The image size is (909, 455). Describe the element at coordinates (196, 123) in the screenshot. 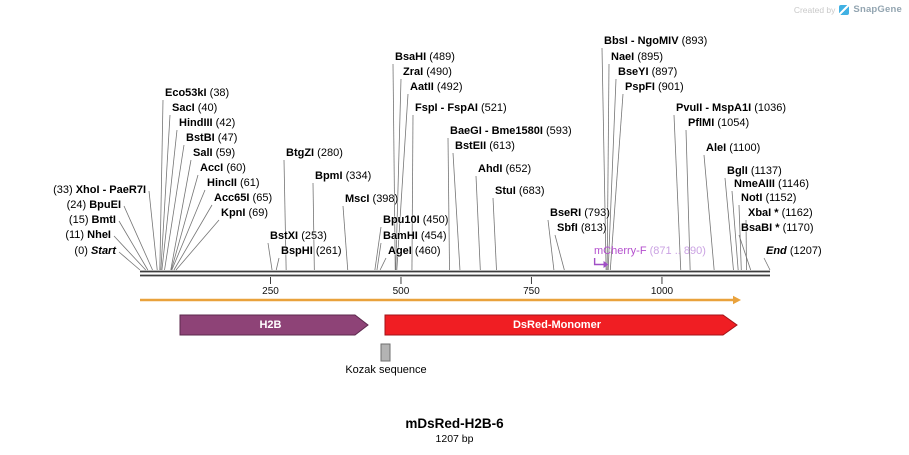

I see `enzyme-name: HindIII` at that location.